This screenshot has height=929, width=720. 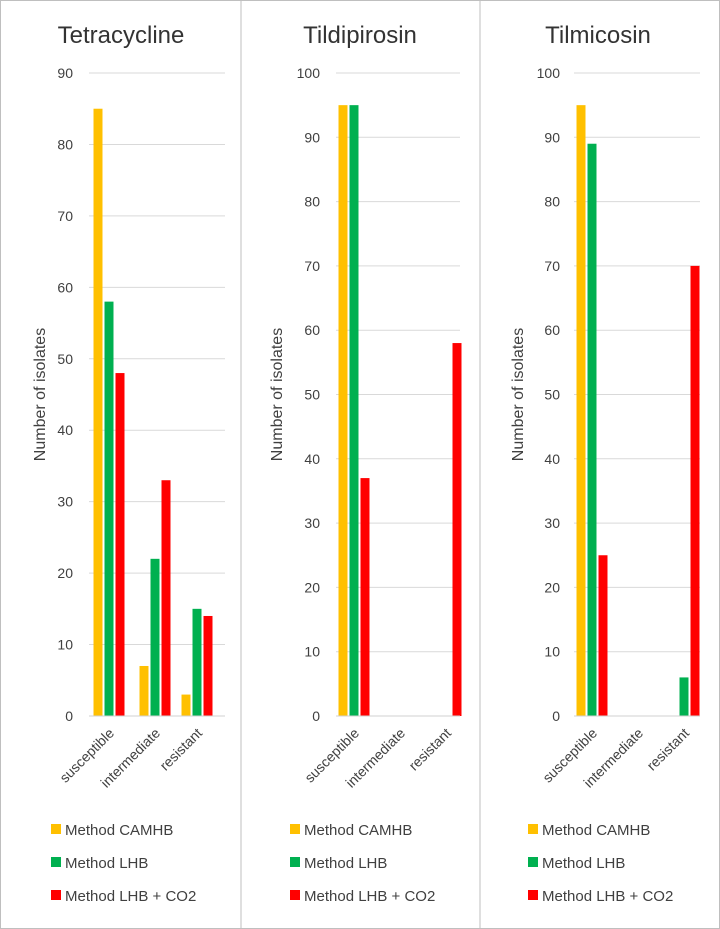 I want to click on bar-intermediate-method-camhb, so click(x=144, y=690).